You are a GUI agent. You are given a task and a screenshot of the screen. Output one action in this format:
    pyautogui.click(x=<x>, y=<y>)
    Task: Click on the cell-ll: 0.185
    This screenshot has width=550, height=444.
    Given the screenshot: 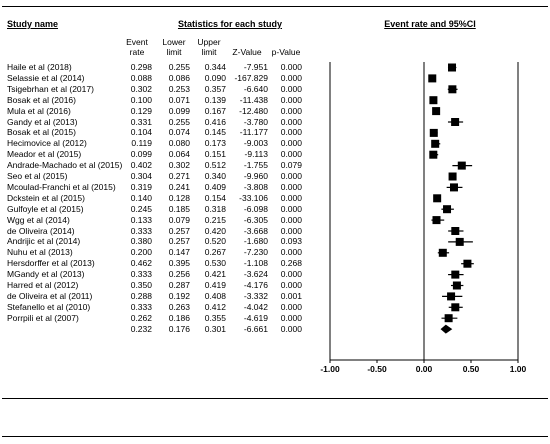 What is the action you would take?
    pyautogui.click(x=179, y=208)
    